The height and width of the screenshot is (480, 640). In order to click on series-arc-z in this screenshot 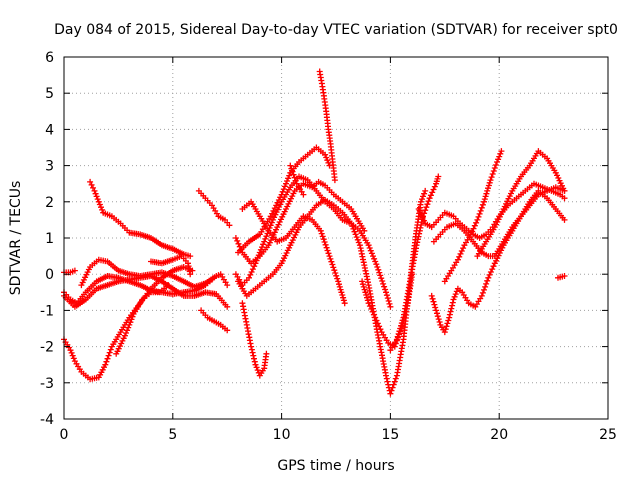, I will do `click(561, 277)`.